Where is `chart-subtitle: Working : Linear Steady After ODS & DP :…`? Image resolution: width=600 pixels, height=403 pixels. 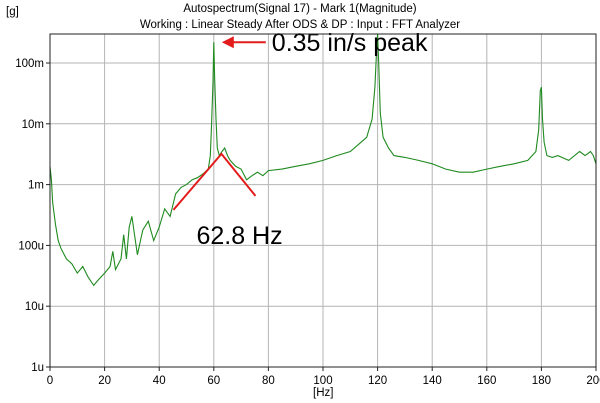
chart-subtitle: Working : Linear Steady After ODS & DP :… is located at coordinates (300, 25).